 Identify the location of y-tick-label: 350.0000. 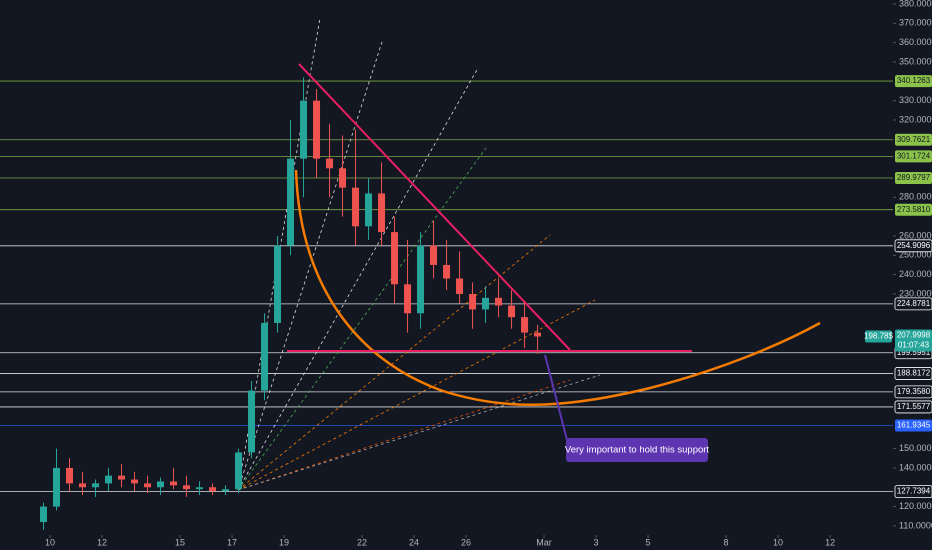
(915, 61).